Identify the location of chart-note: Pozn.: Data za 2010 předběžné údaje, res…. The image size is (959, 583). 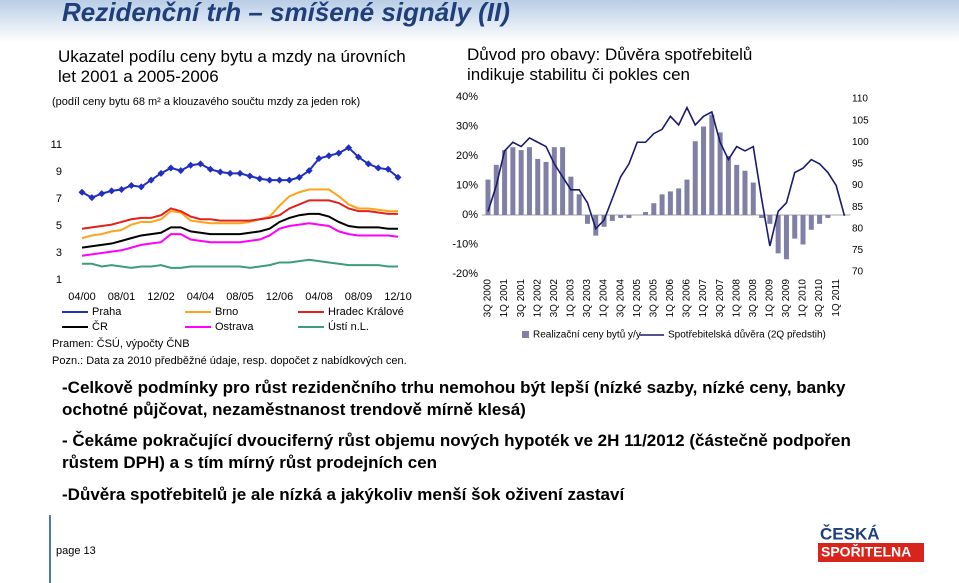
(229, 361).